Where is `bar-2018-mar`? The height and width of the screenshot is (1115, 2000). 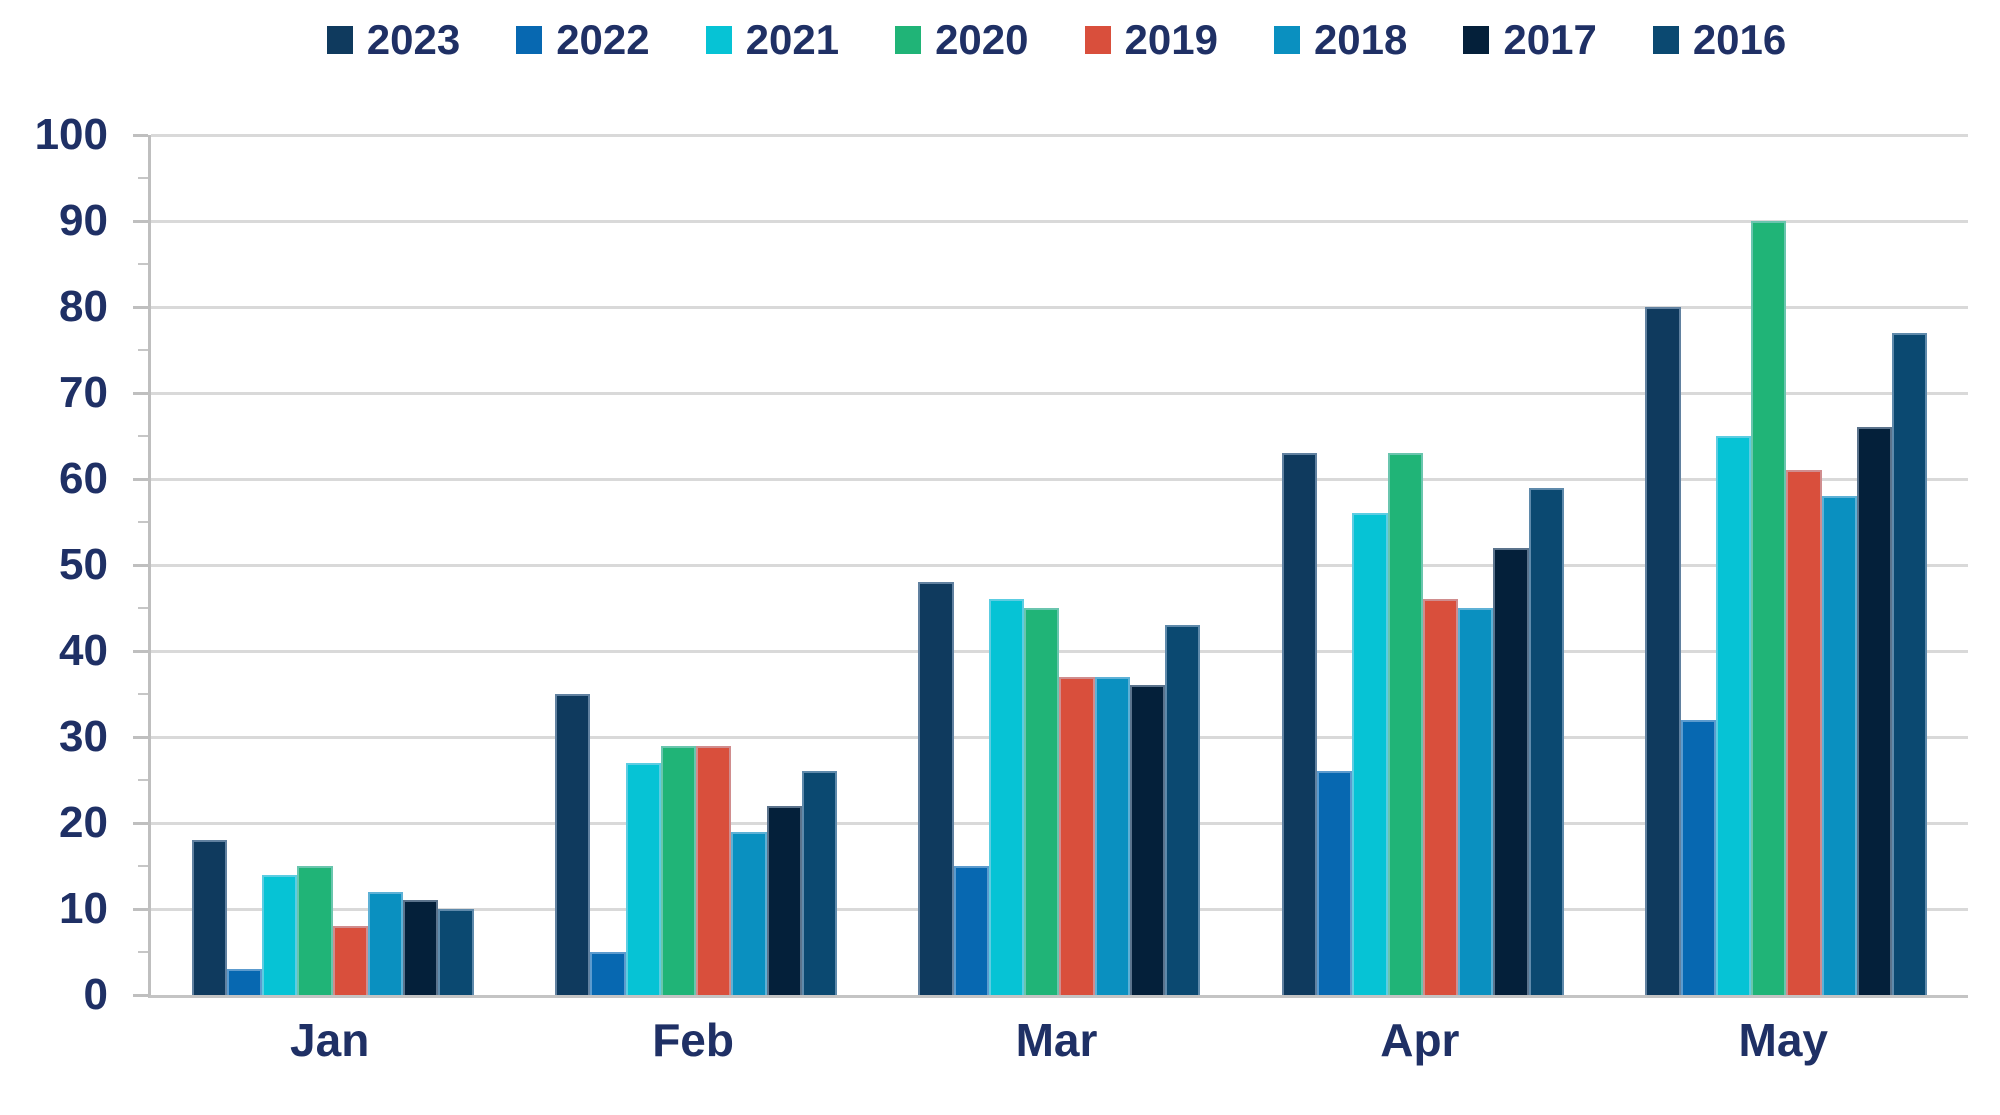 bar-2018-mar is located at coordinates (1112, 835).